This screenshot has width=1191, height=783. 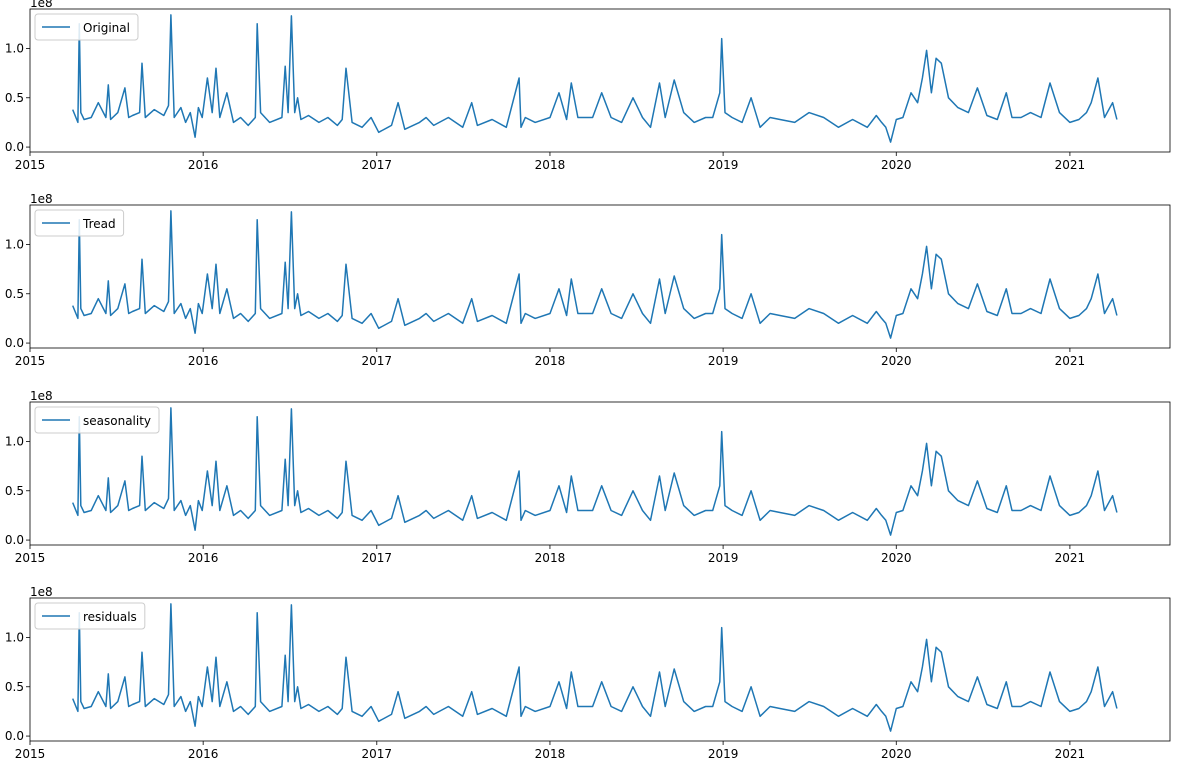 I want to click on legend-label: seasonality, so click(x=117, y=421).